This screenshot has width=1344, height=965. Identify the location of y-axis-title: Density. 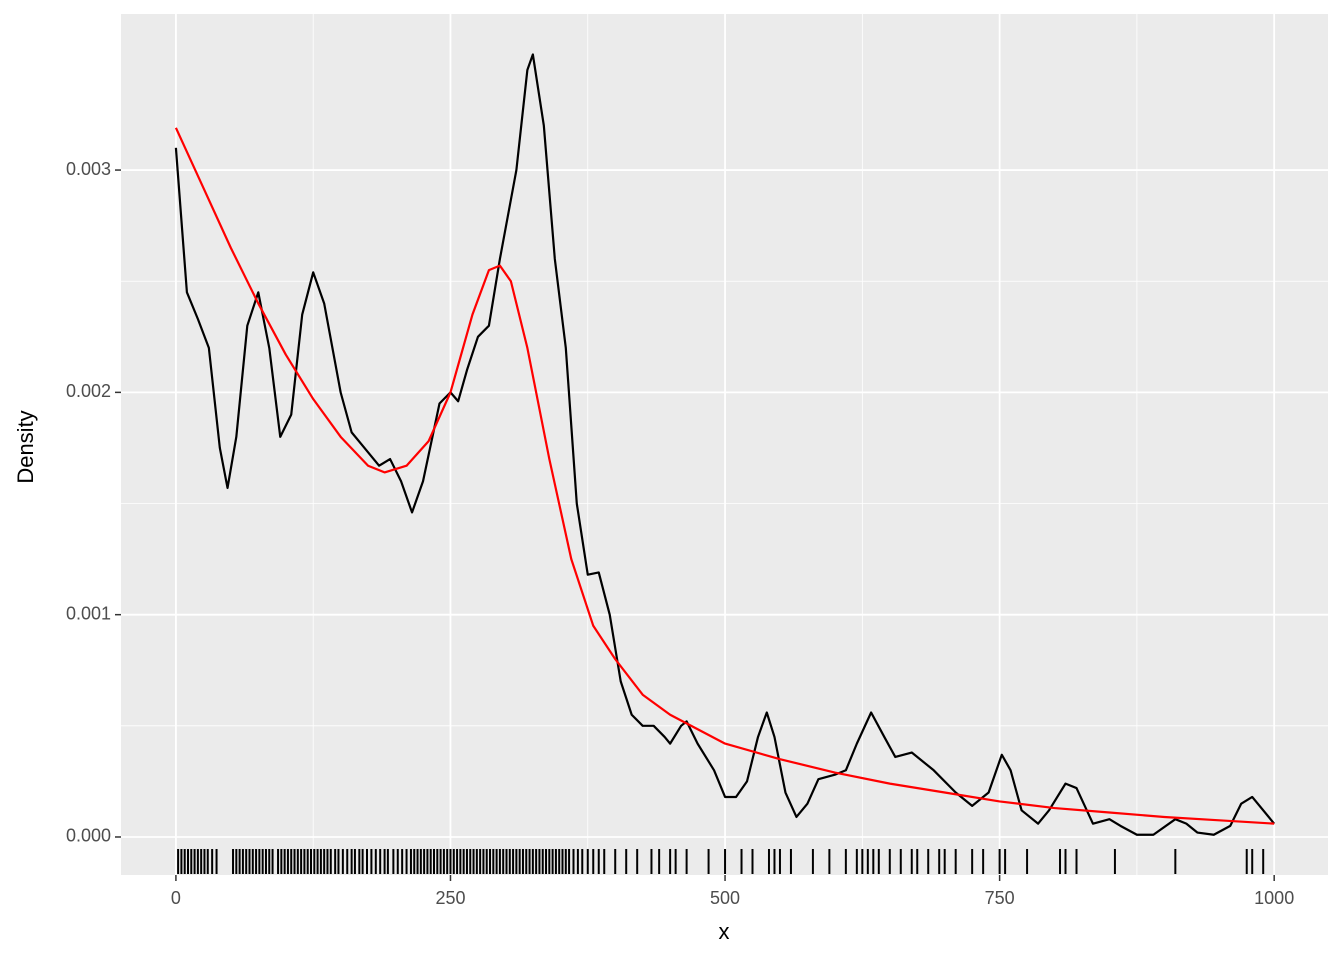
(25, 446).